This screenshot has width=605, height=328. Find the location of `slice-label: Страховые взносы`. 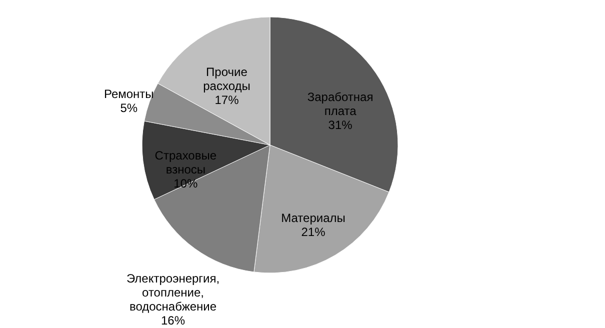

slice-label: Страховые взносы is located at coordinates (185, 162).